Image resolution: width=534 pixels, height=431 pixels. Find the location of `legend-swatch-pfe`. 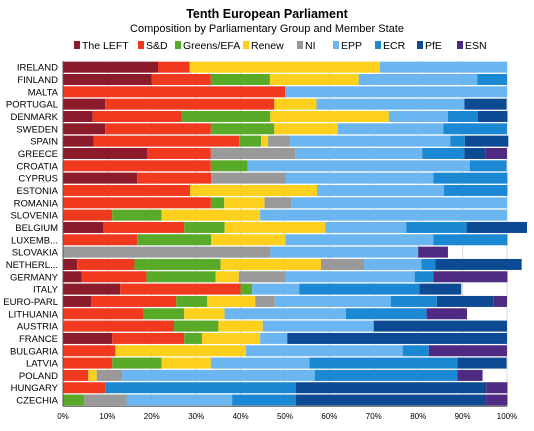

legend-swatch-pfe is located at coordinates (420, 45).